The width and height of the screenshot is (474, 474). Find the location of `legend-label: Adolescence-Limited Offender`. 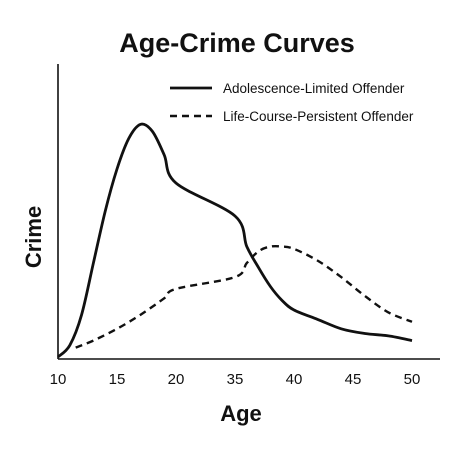

legend-label: Adolescence-Limited Offender is located at coordinates (314, 88).